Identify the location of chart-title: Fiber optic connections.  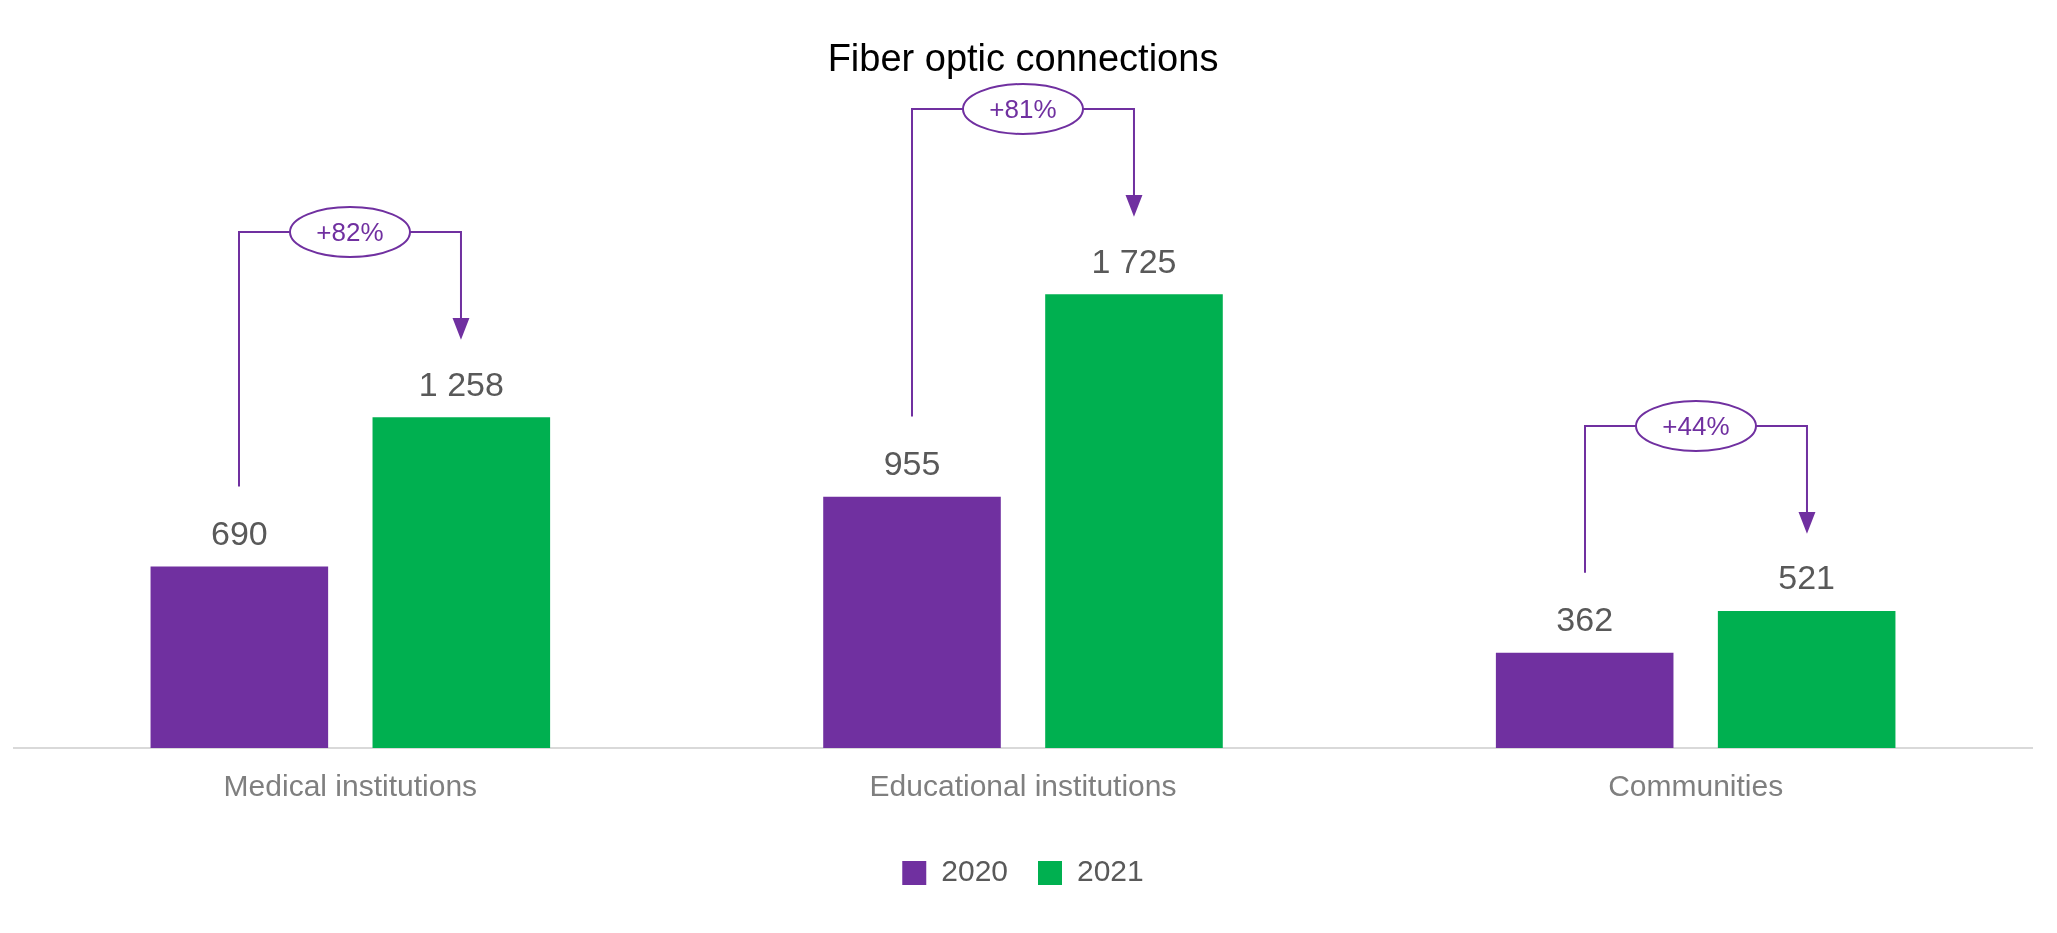
(1023, 58).